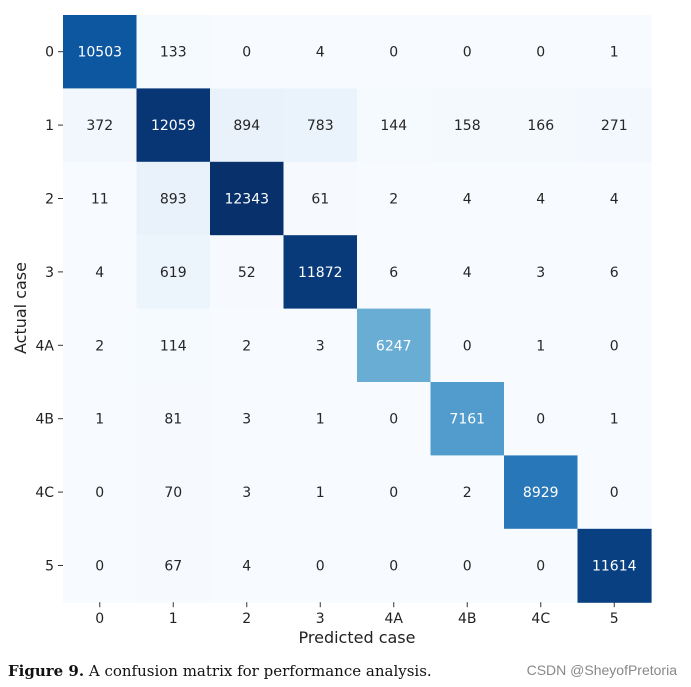 The image size is (691, 687). I want to click on cell-value-label: 10503, so click(99, 53).